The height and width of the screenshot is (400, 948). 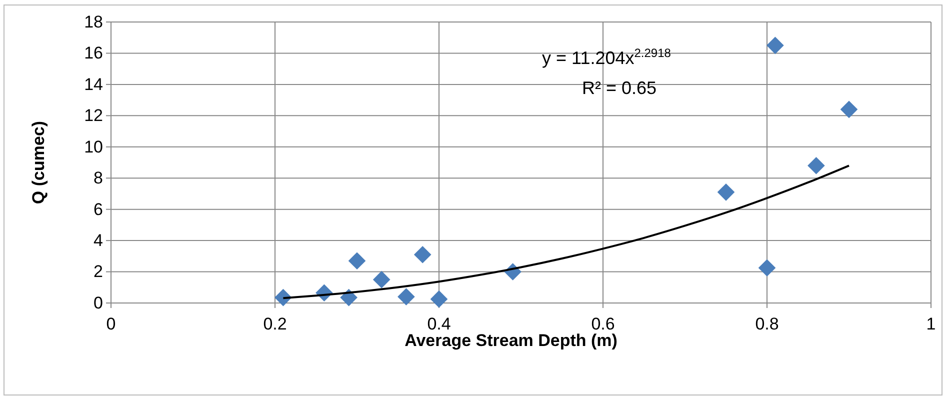 I want to click on y-tick-label: 14, so click(x=93, y=84).